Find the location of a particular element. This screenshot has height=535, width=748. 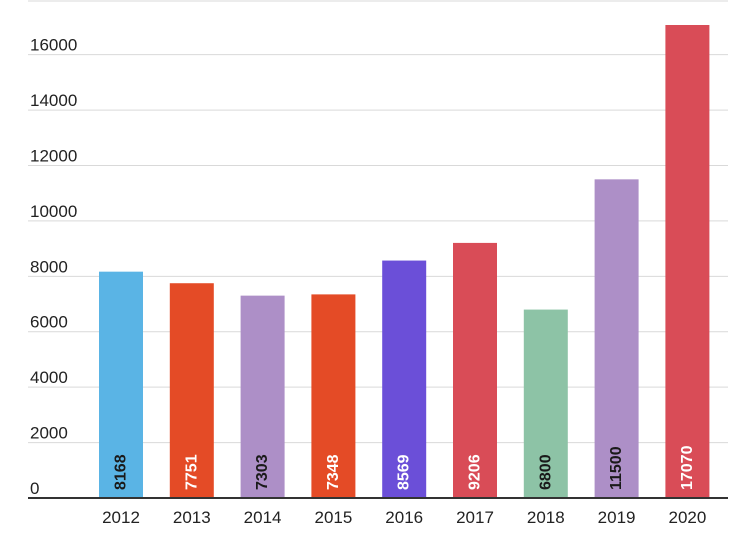

x-category-label-2014: 2014 is located at coordinates (263, 517).